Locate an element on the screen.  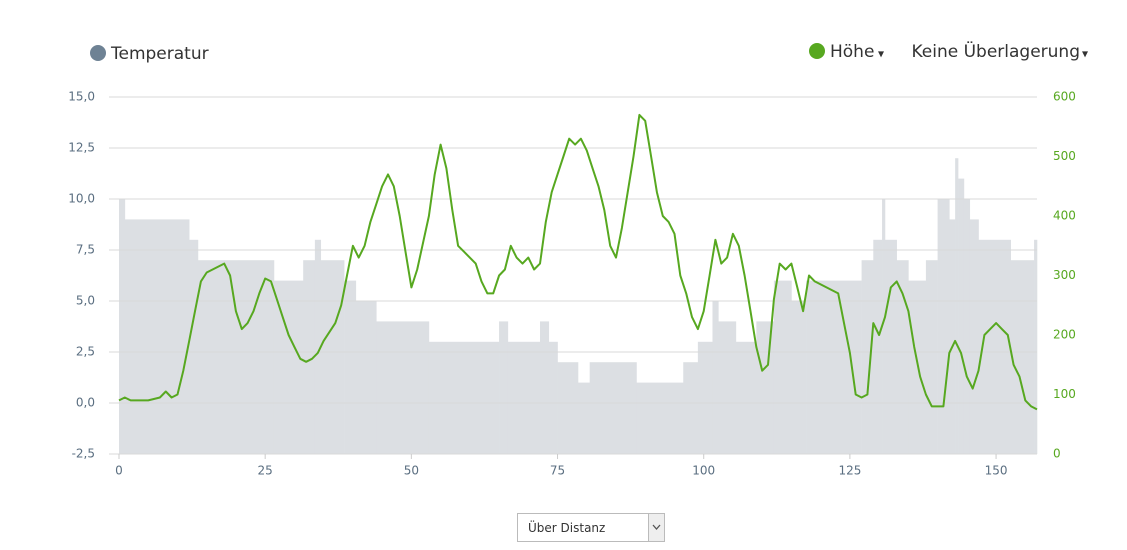
y-tick-label: 5,0 is located at coordinates (85, 301).